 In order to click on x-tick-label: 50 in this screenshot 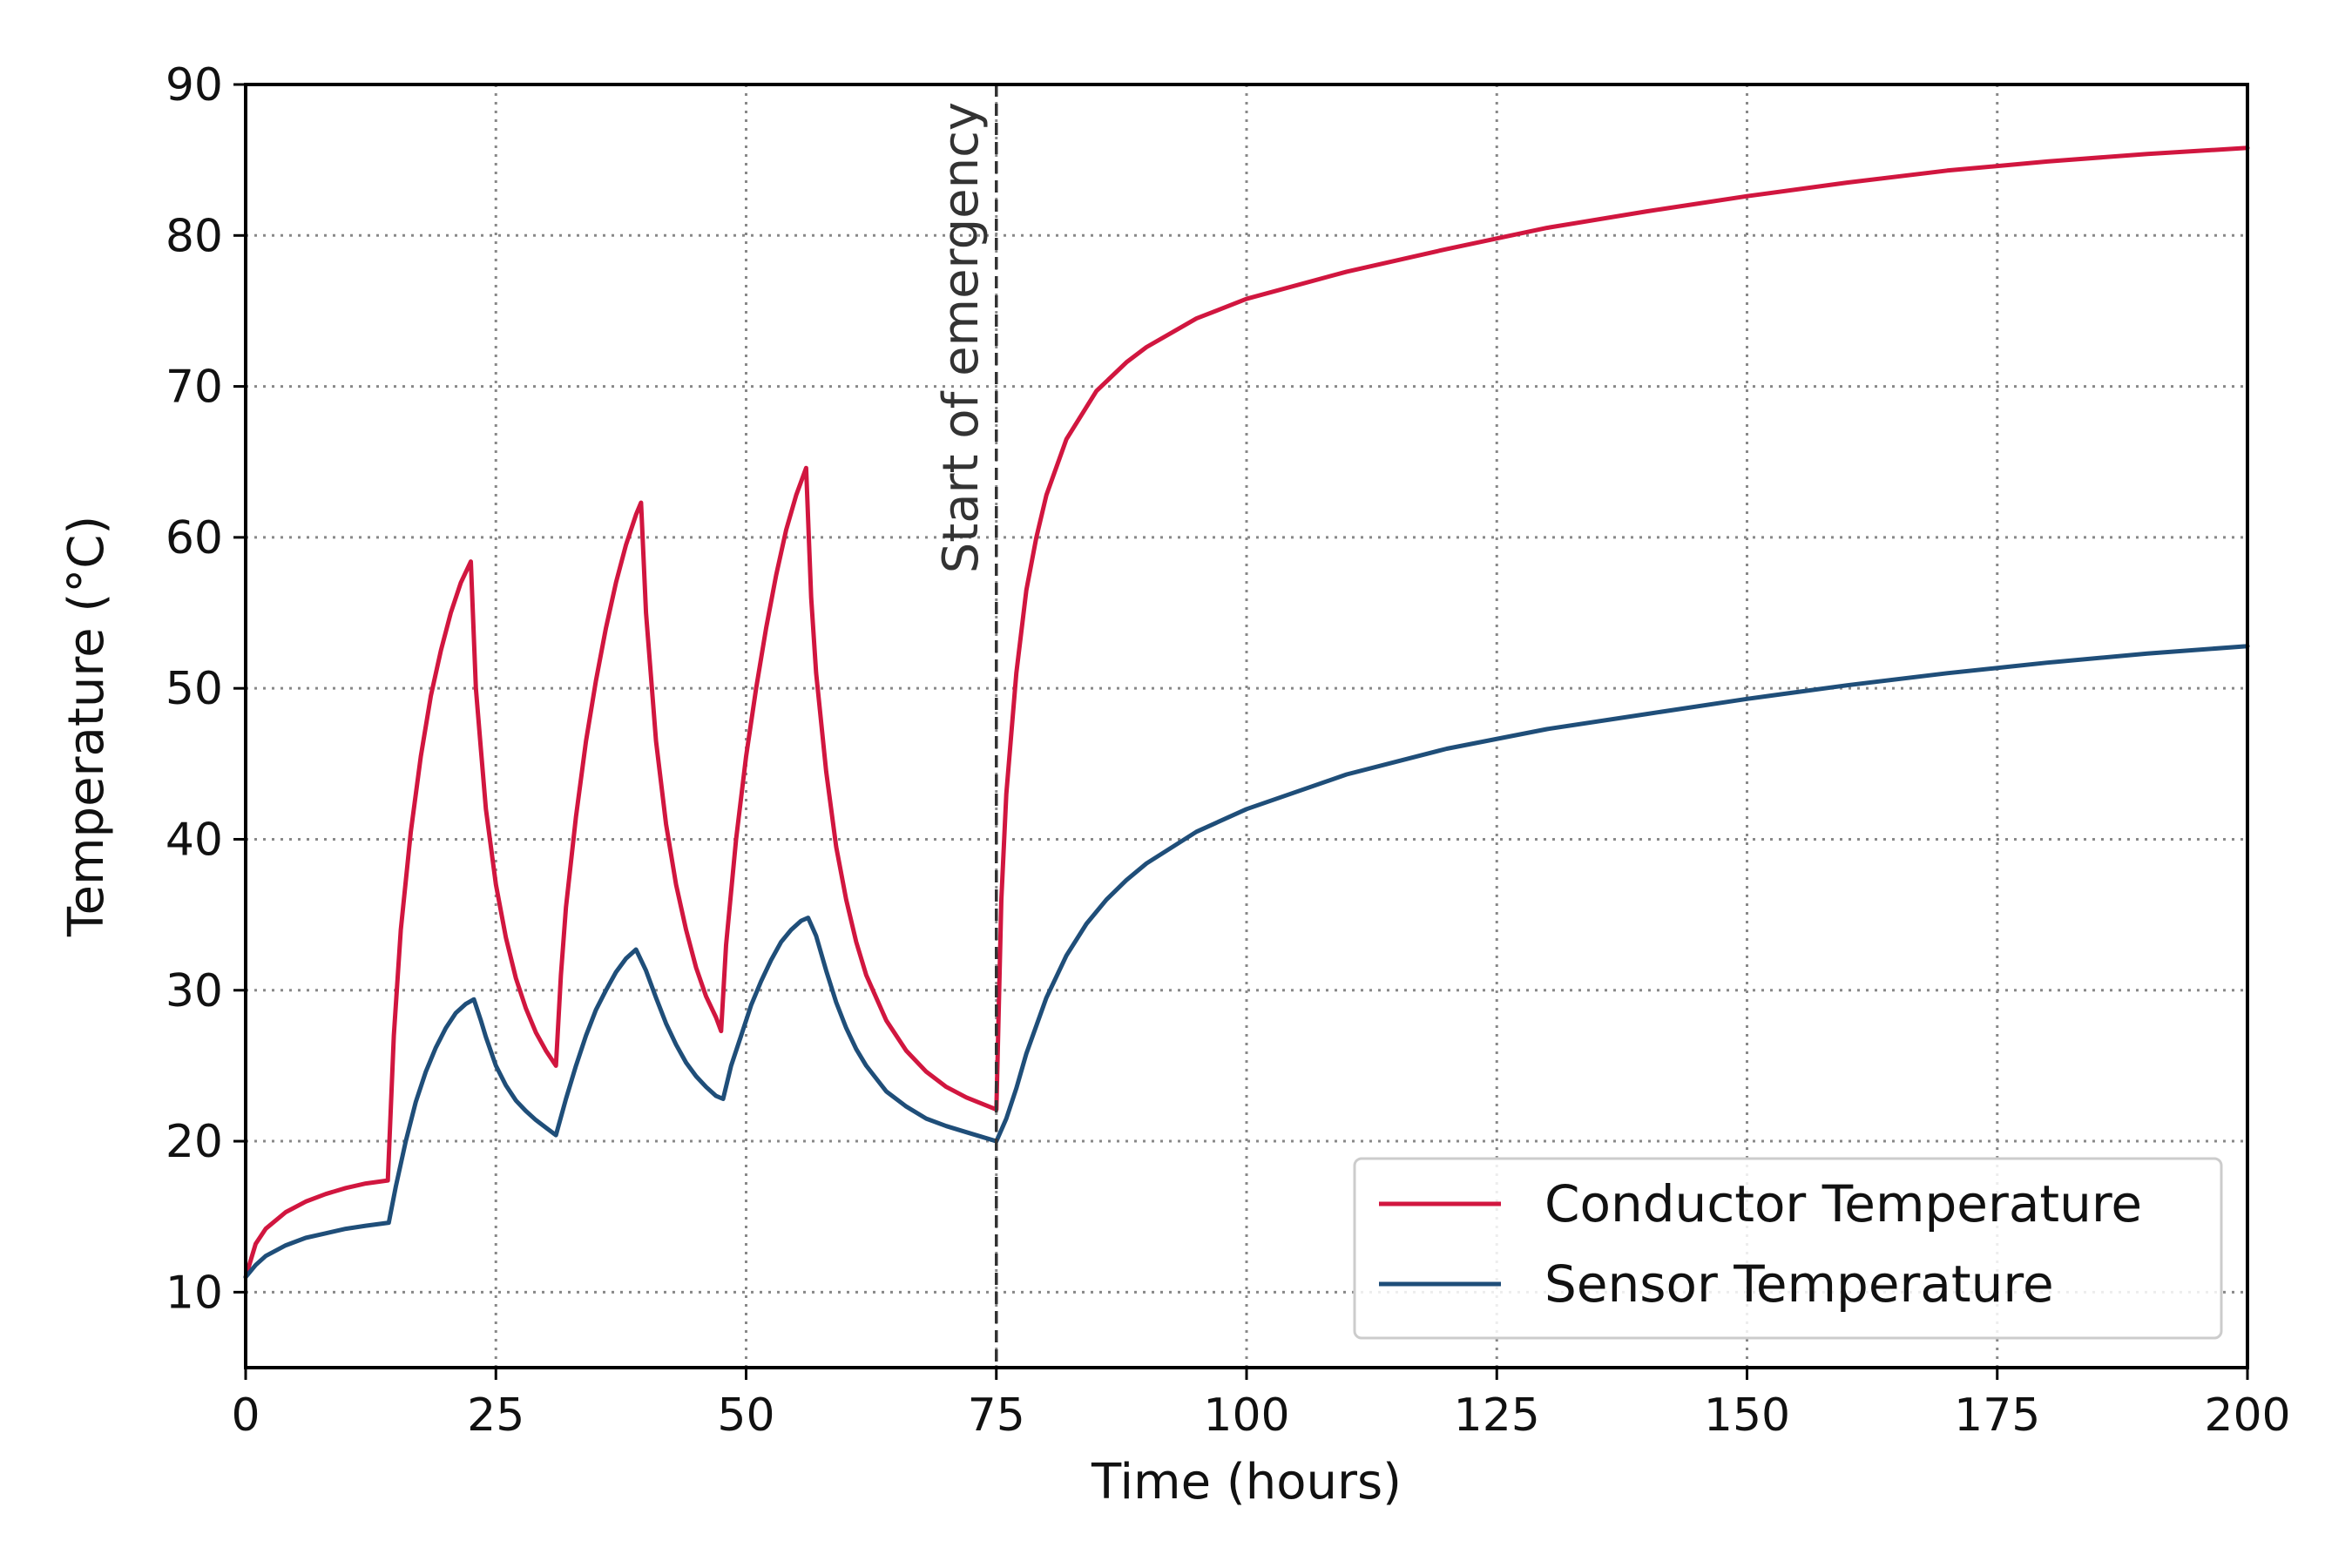, I will do `click(746, 1415)`.